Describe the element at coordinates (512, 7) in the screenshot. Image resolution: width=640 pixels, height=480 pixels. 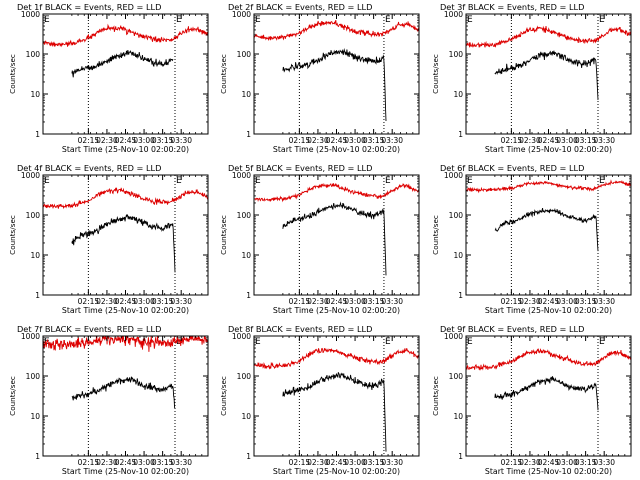
I see `chart-title: Det 3f BLACK = Events, RED = LLD` at that location.